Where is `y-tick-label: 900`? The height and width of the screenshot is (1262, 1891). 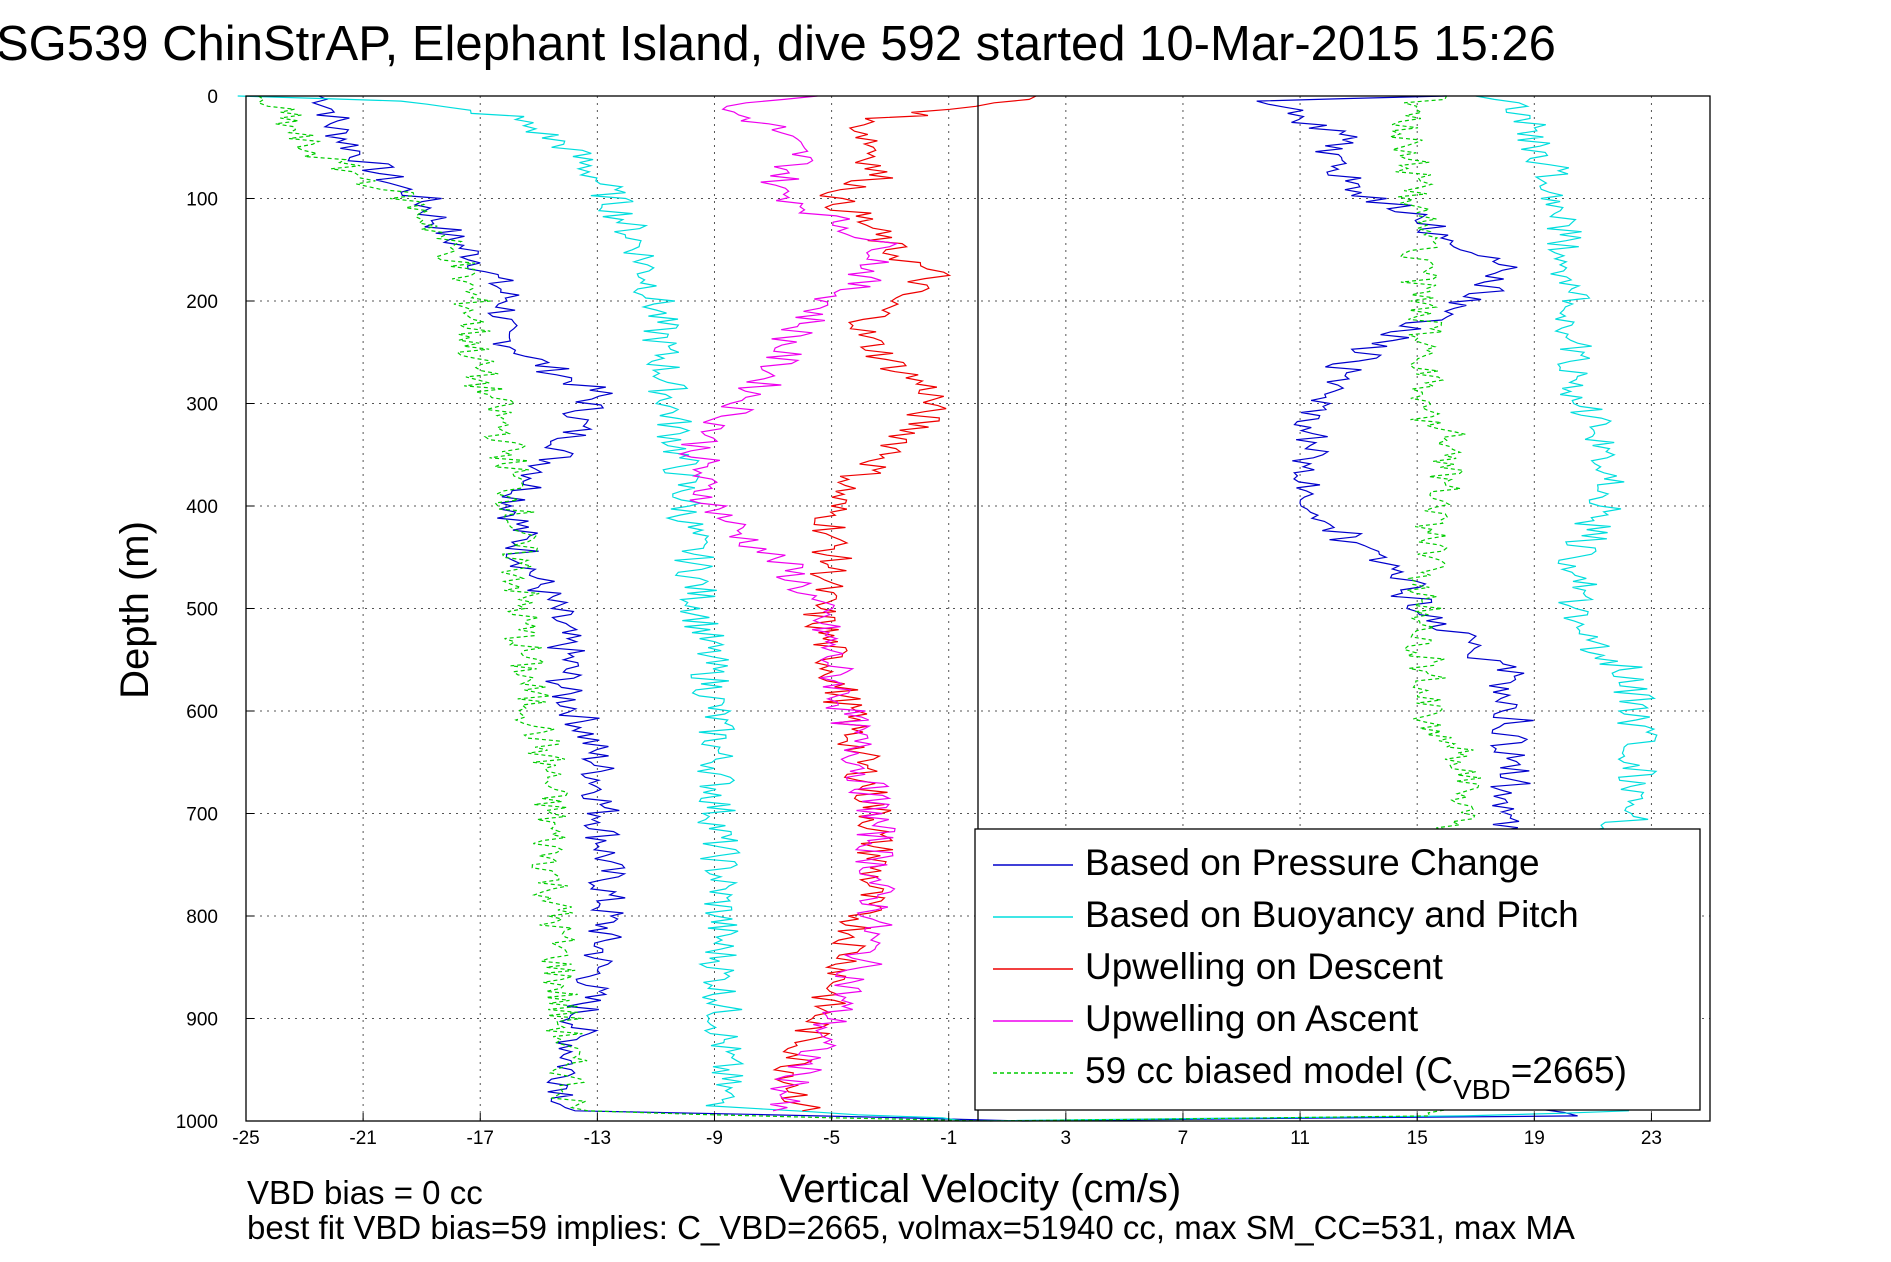
y-tick-label: 900 is located at coordinates (202, 1020).